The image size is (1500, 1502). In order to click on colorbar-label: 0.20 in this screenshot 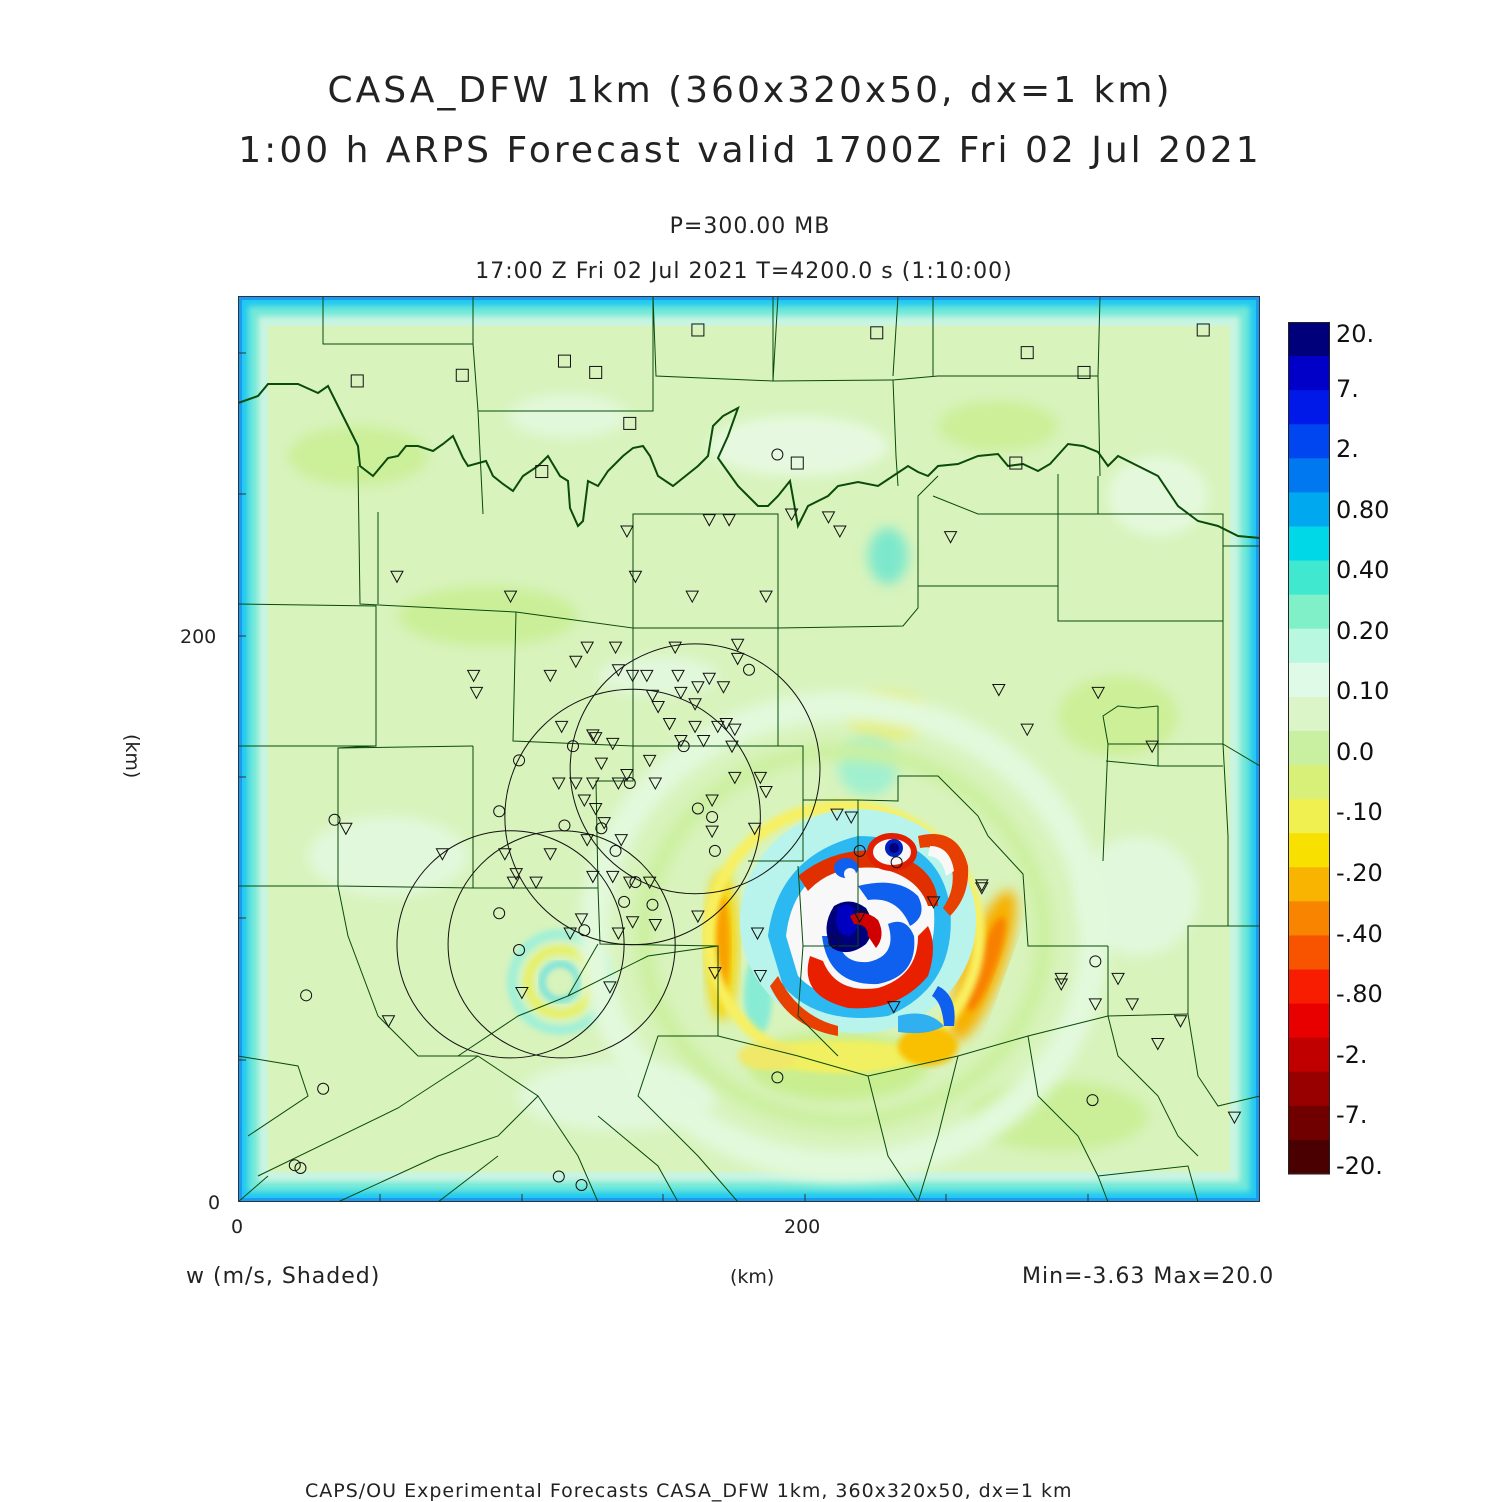, I will do `click(1363, 630)`.